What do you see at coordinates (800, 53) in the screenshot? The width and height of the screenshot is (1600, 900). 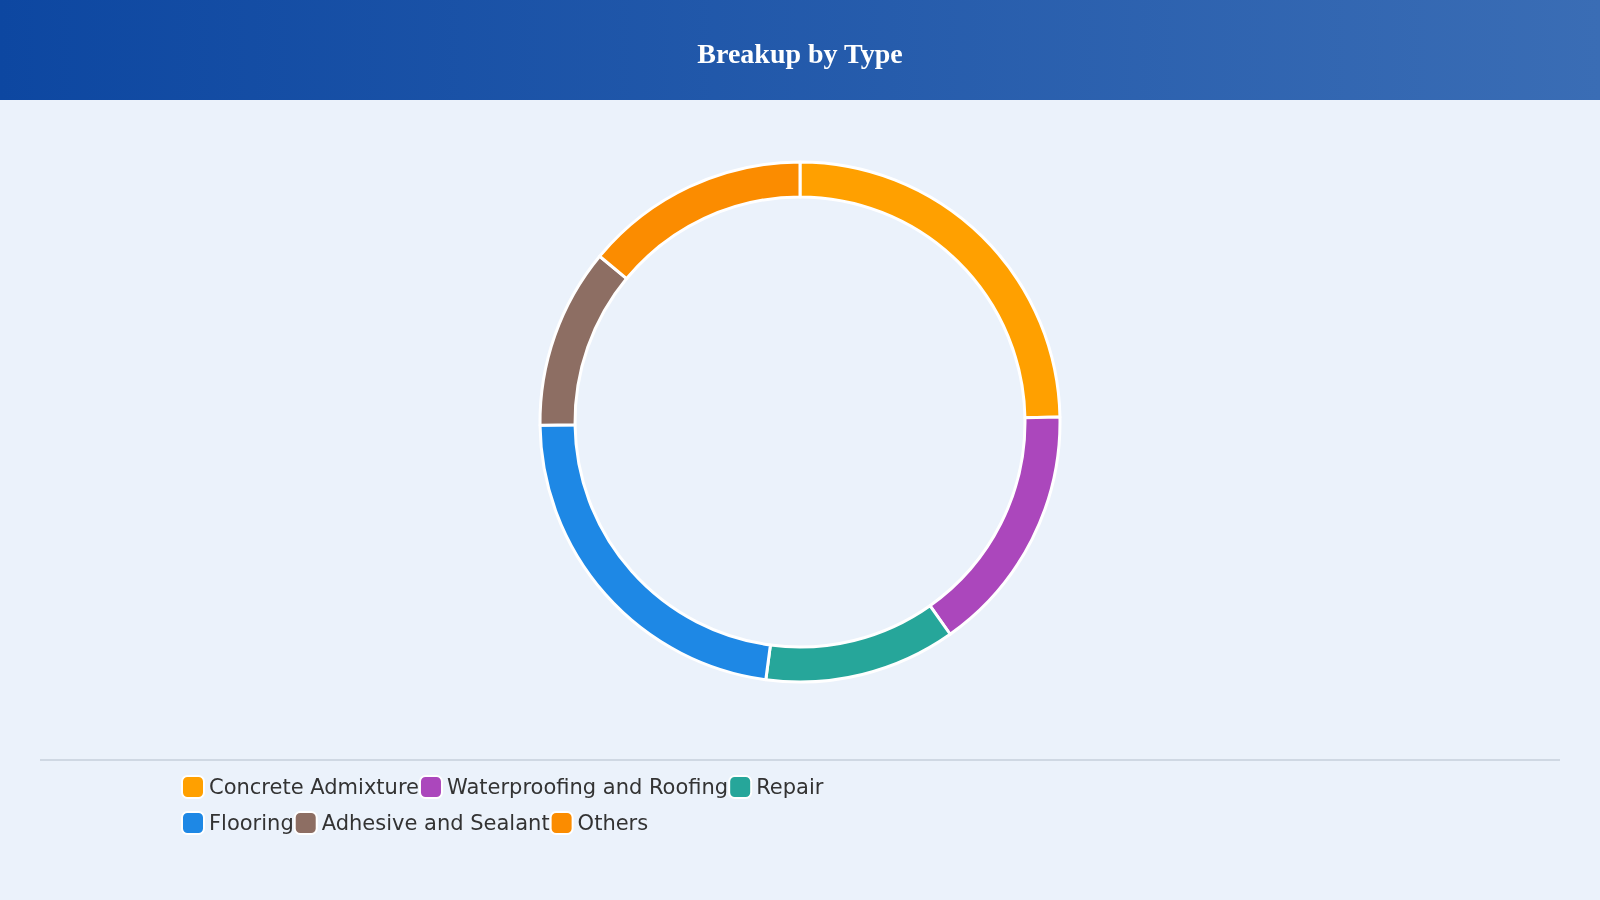 I see `chart-title: Breakup by Type` at bounding box center [800, 53].